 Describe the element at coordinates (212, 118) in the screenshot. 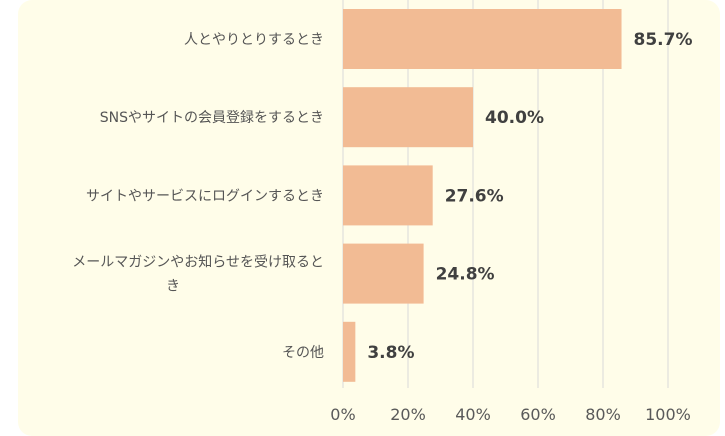

I see `category-label-1: SNSやサイトの会員登録をするとき` at that location.